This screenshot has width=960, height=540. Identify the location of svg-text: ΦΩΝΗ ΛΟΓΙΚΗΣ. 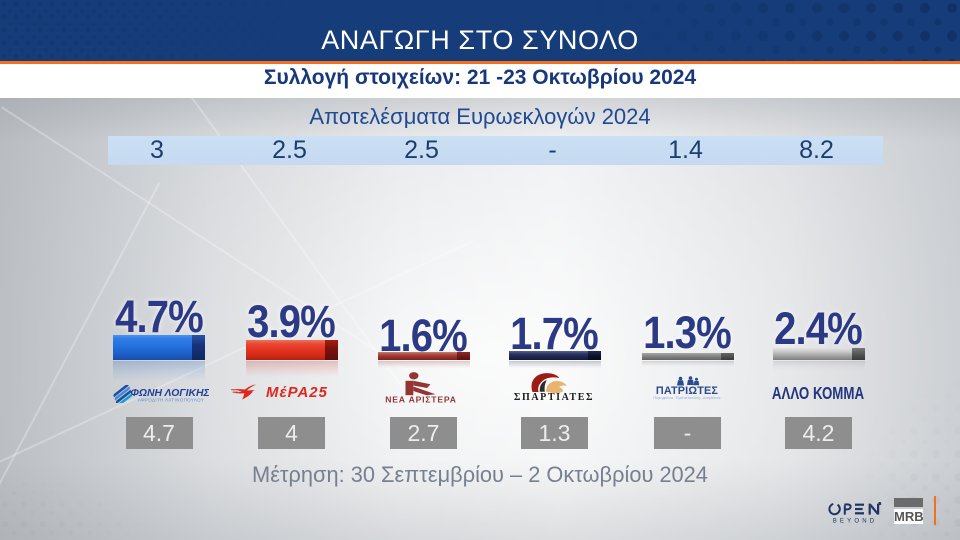
(169, 393).